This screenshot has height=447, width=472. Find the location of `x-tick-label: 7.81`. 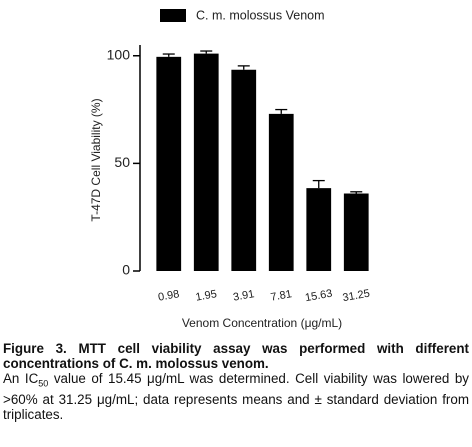

x-tick-label: 7.81 is located at coordinates (281, 296).